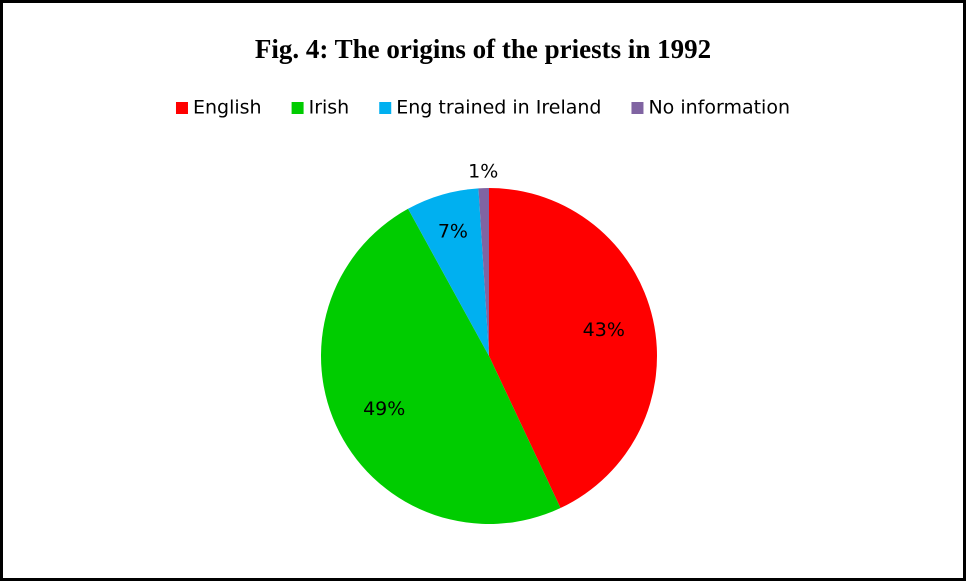 Image resolution: width=966 pixels, height=581 pixels. Describe the element at coordinates (329, 108) in the screenshot. I see `legend-label: Irish` at that location.